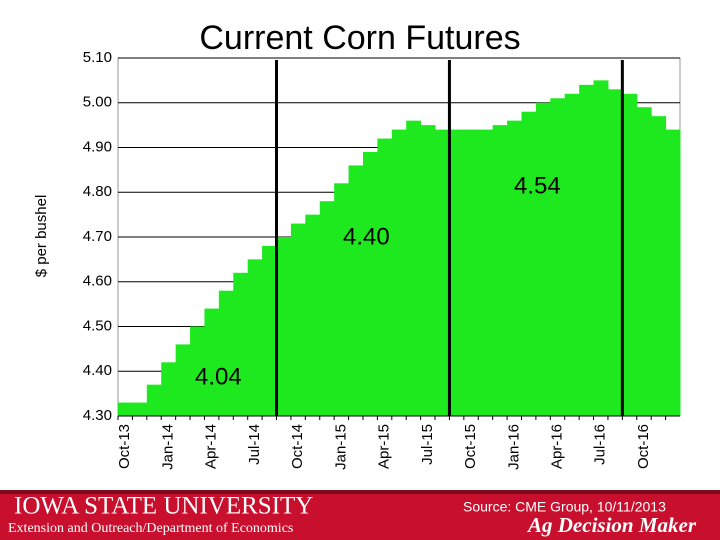 This screenshot has width=720, height=540. I want to click on y-tick-label: 4.70, so click(97, 236).